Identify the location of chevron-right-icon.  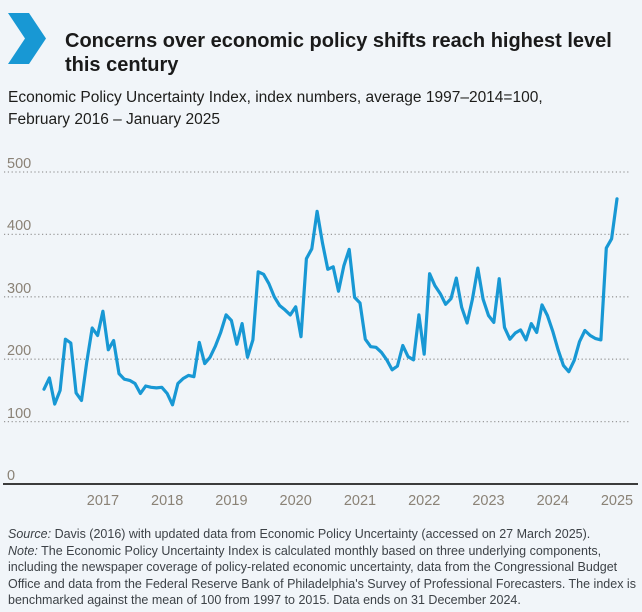
(27, 38).